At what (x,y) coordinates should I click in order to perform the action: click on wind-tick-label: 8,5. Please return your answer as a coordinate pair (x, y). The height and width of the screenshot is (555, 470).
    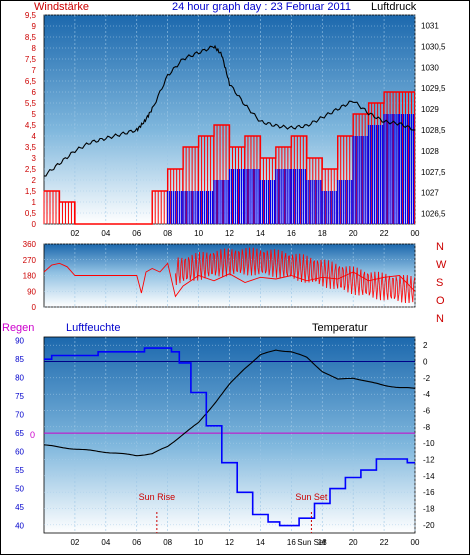
    Looking at the image, I should click on (31, 37).